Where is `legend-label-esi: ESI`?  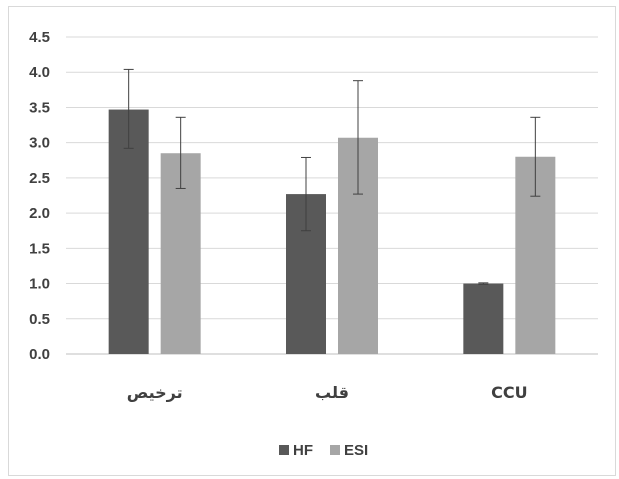
legend-label-esi: ESI is located at coordinates (356, 450).